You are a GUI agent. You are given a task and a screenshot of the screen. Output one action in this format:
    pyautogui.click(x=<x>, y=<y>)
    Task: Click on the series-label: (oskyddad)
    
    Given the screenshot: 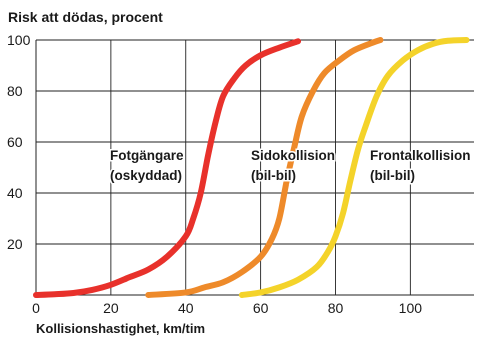 What is the action you would take?
    pyautogui.click(x=146, y=175)
    